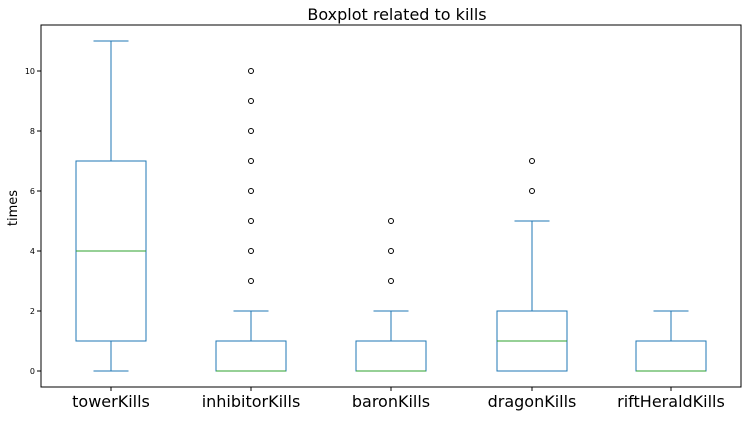  What do you see at coordinates (32, 251) in the screenshot?
I see `y-tick-label: 4` at bounding box center [32, 251].